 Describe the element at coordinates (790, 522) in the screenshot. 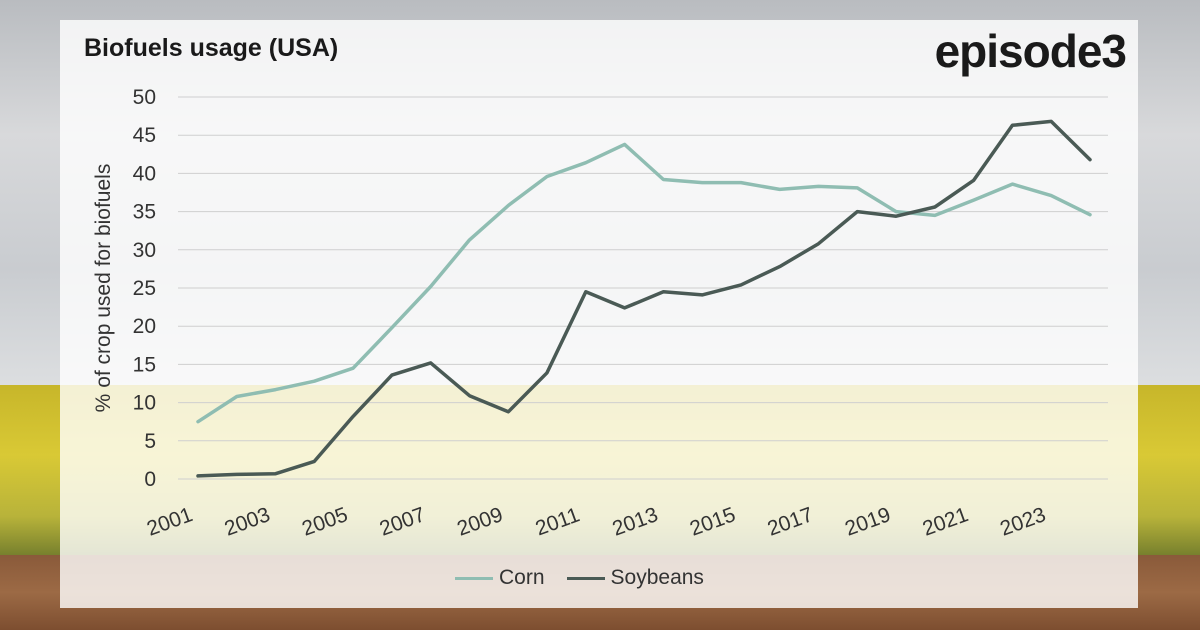

I see `x-tick-label-2017: 2017` at that location.